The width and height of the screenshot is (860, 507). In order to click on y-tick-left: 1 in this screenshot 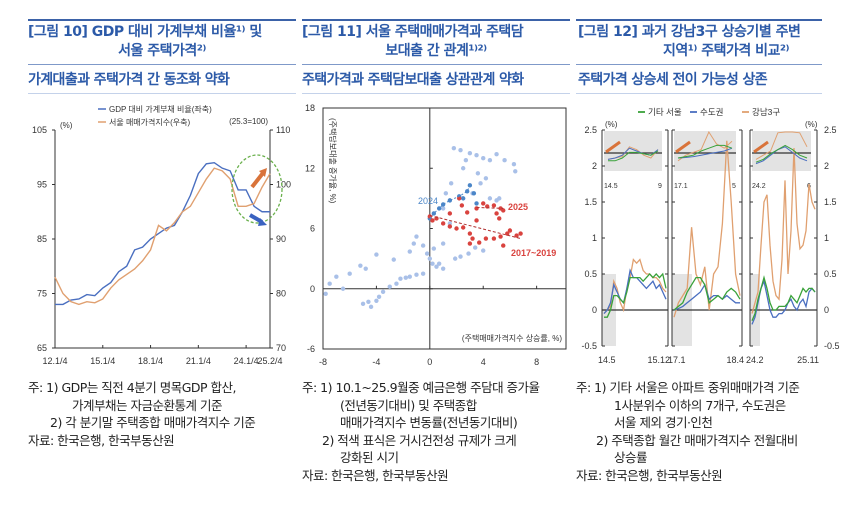, I will do `click(594, 238)`.